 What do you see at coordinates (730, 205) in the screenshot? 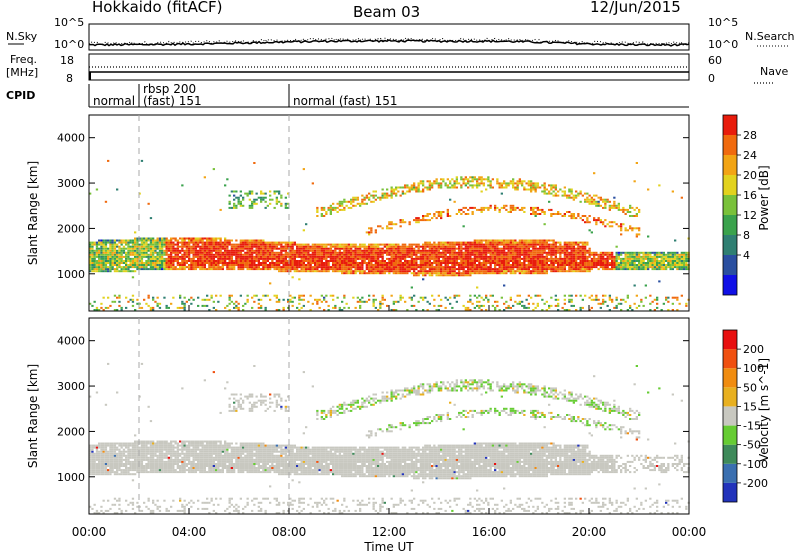
I see `colorbar-swatch` at bounding box center [730, 205].